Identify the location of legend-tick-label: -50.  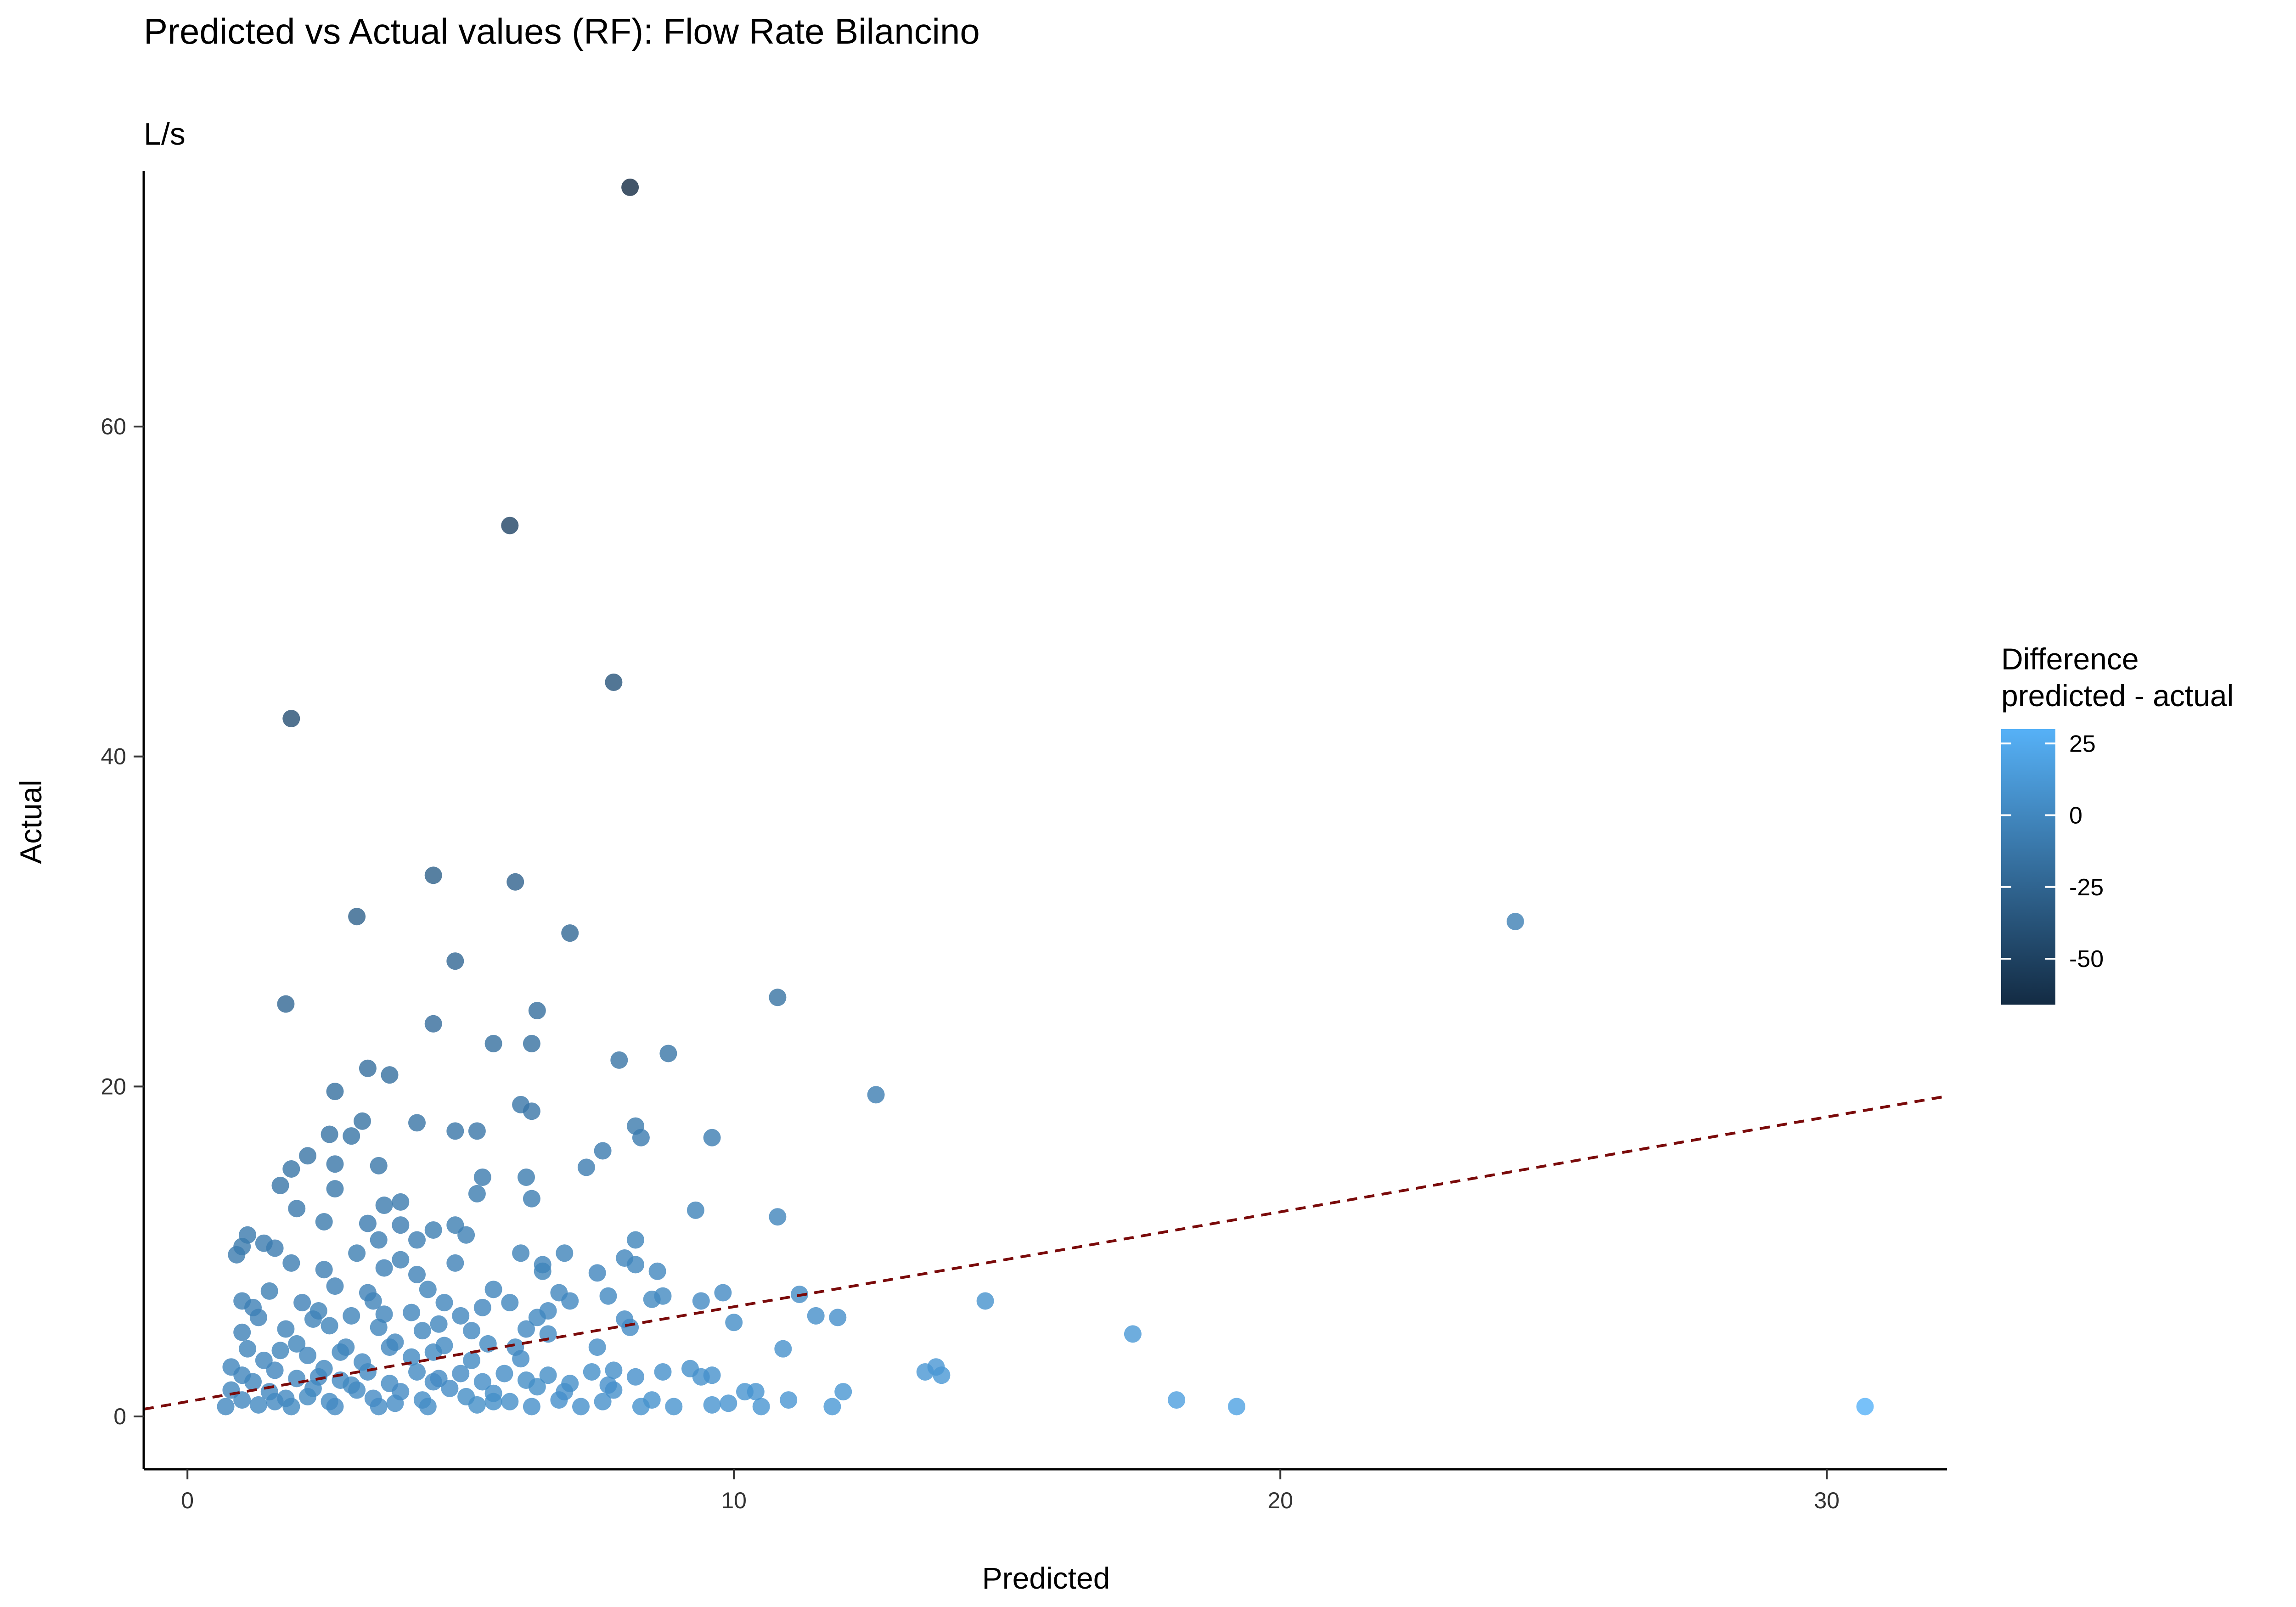
(2086, 959).